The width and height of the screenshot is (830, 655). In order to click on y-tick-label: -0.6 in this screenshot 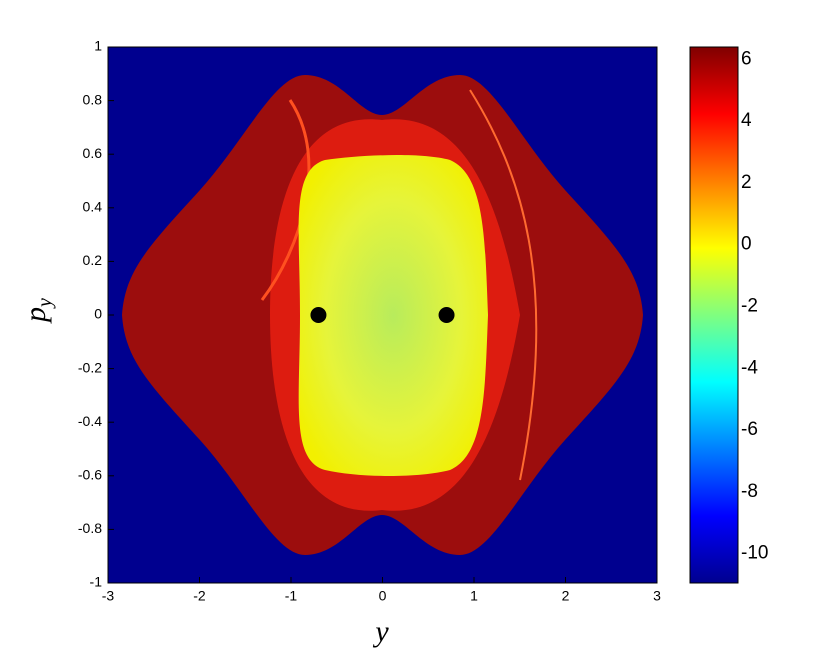, I will do `click(90, 475)`.